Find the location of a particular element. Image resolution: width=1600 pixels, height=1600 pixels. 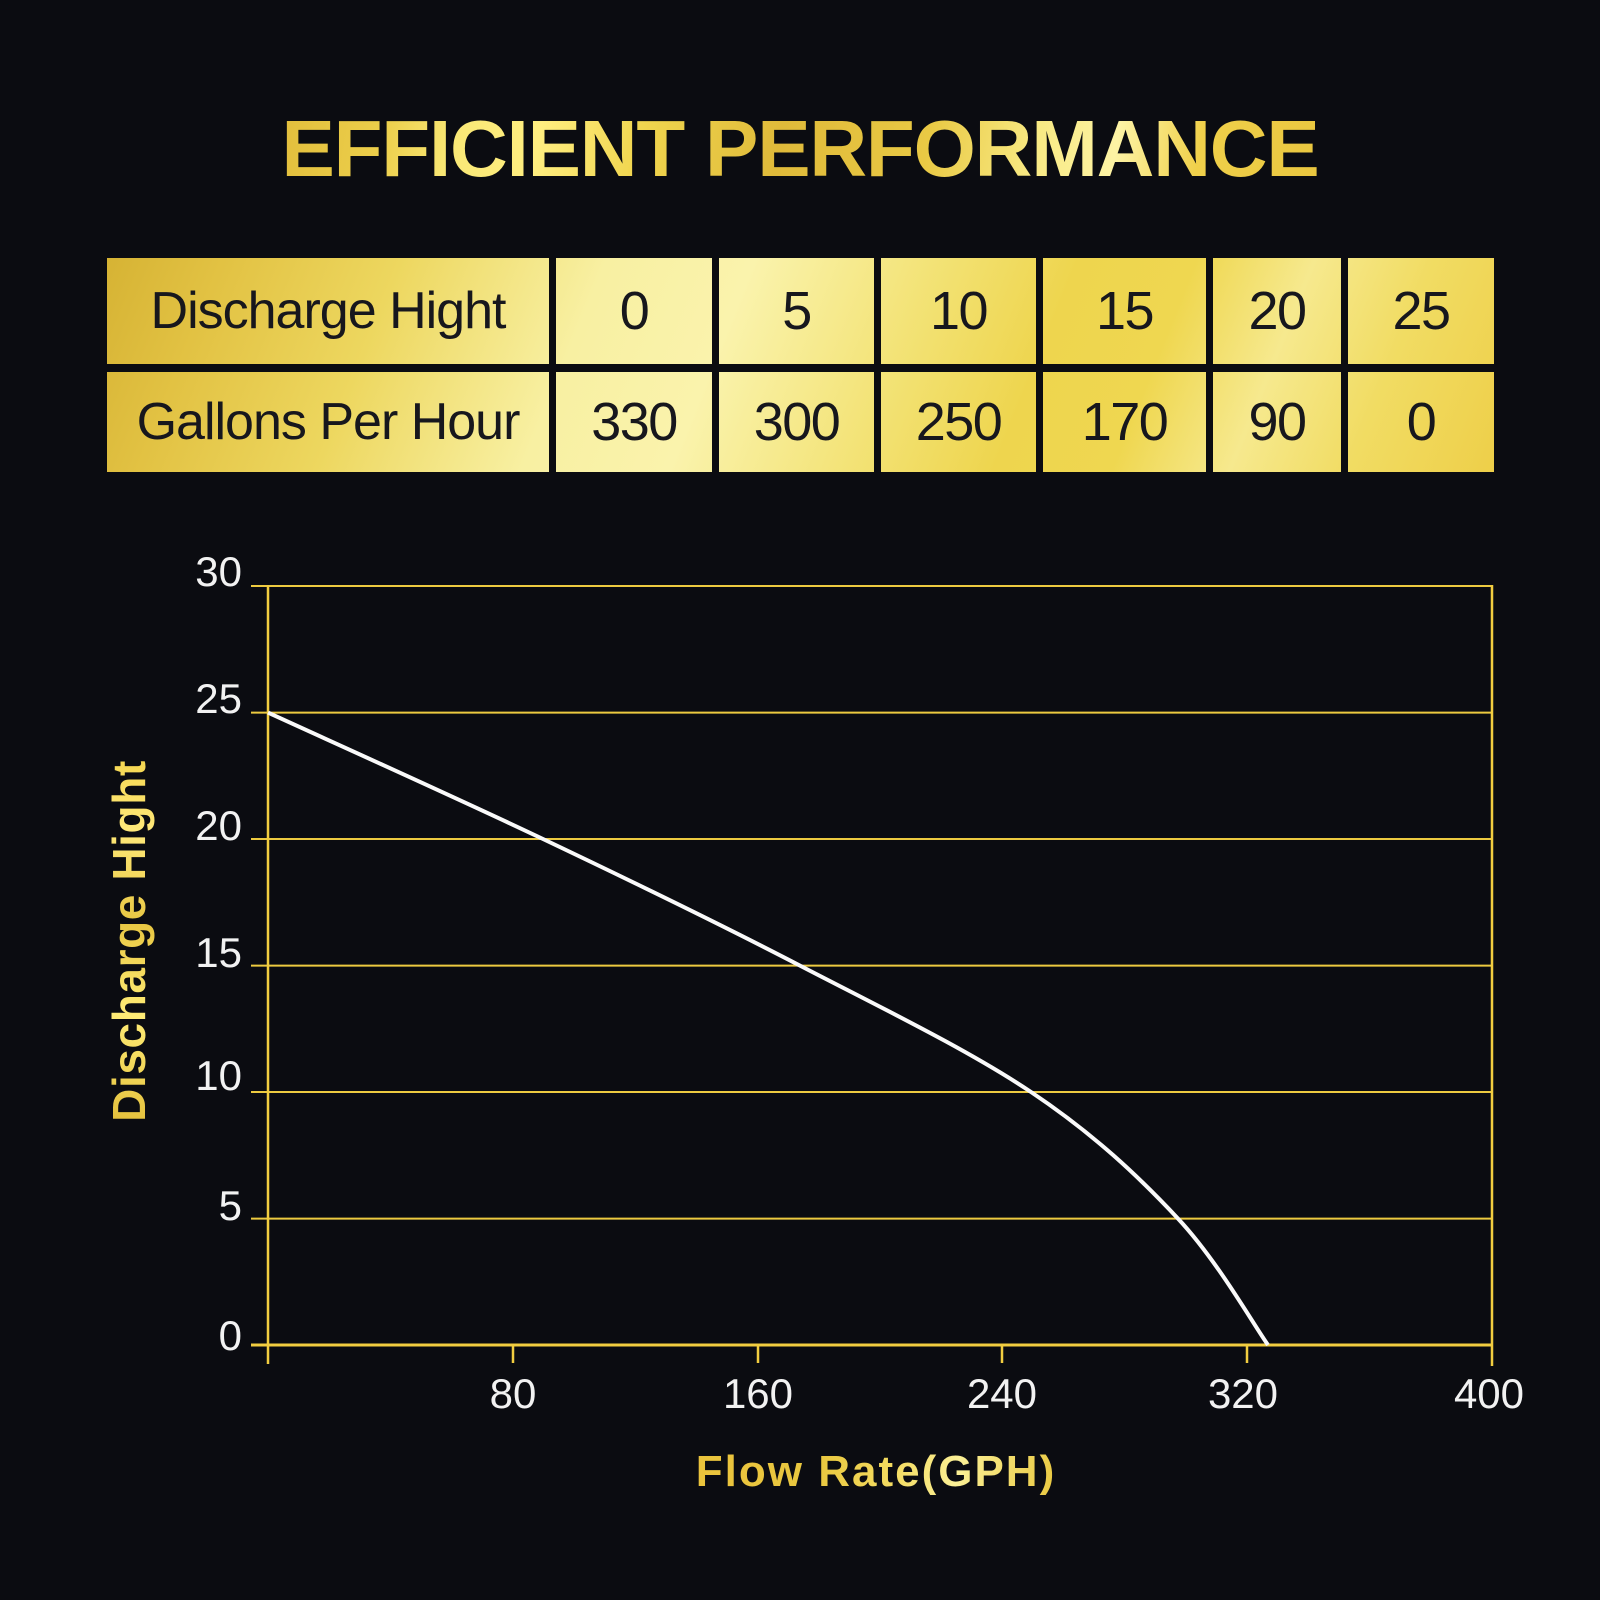

svg-text: 20 is located at coordinates (218, 825).